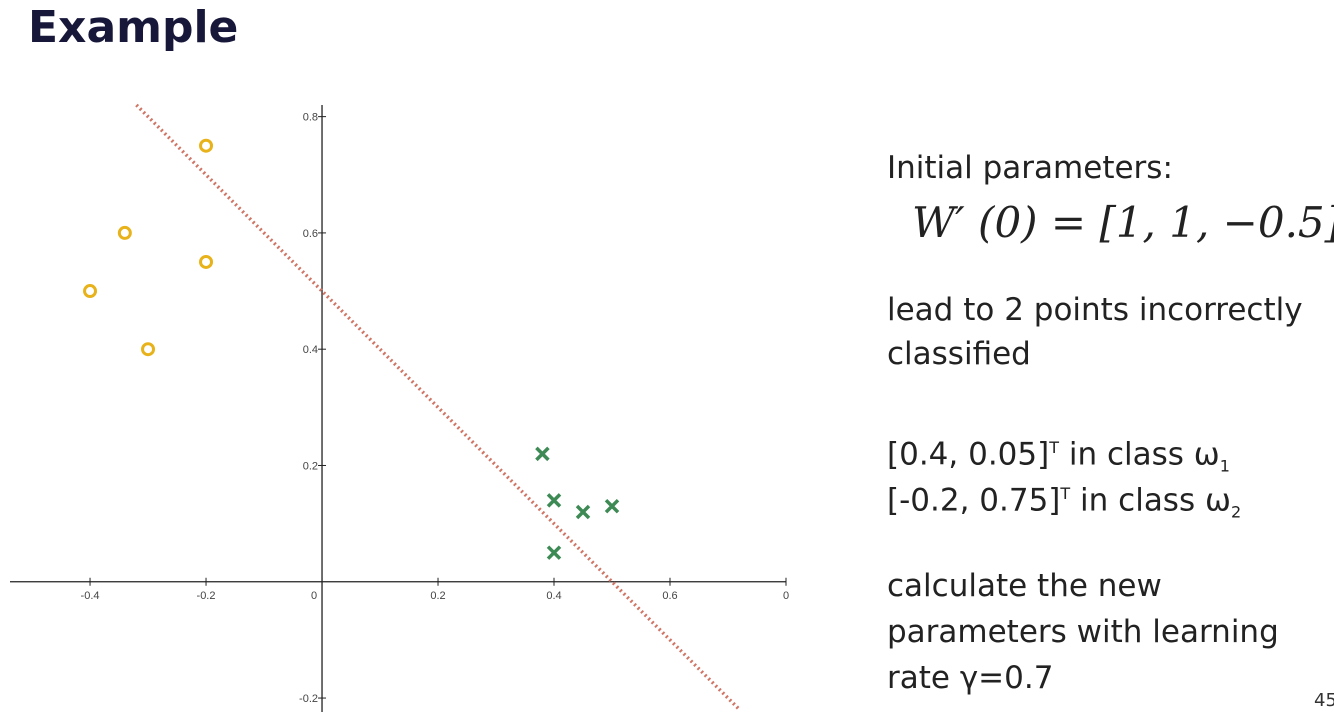 This screenshot has width=1334, height=712. I want to click on sub: 1, so click(1224, 466).